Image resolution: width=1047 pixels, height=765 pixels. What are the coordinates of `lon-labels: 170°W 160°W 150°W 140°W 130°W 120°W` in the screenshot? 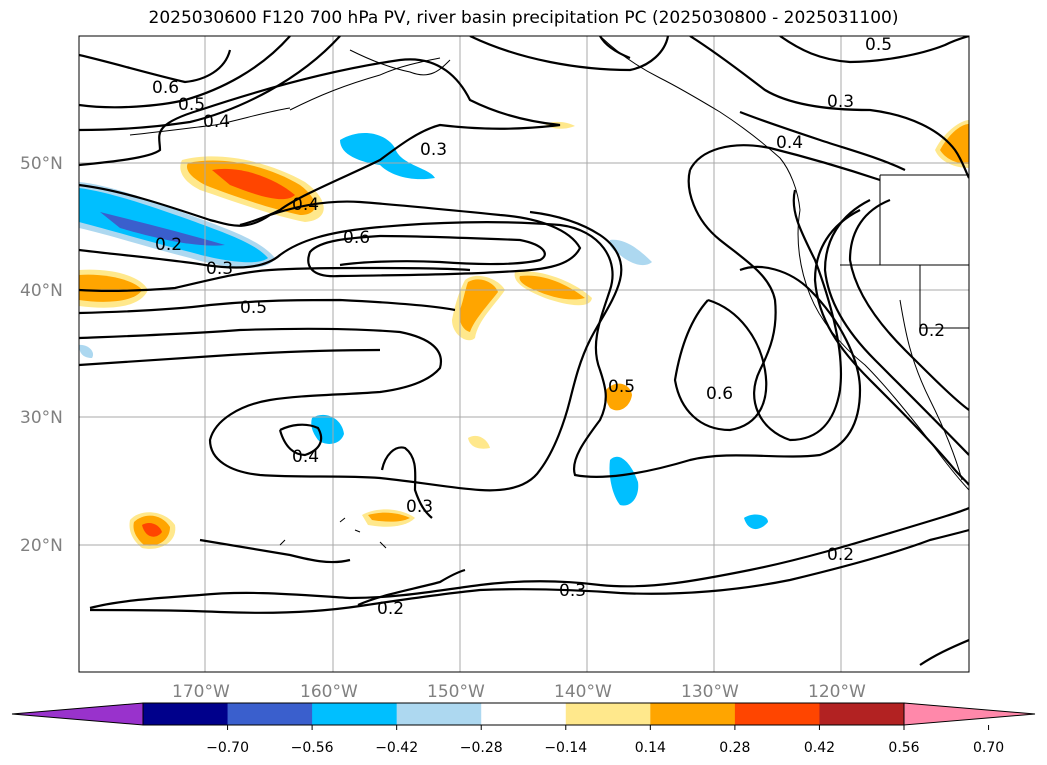 It's located at (519, 692).